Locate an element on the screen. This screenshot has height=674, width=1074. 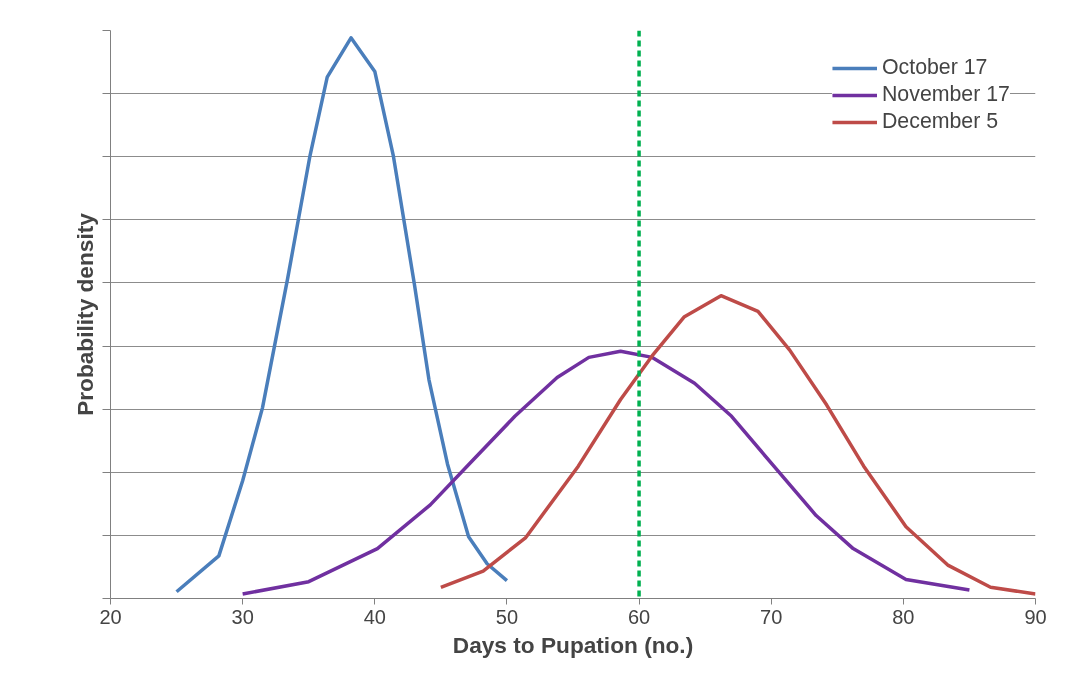
x-tick-label: 70 is located at coordinates (771, 616).